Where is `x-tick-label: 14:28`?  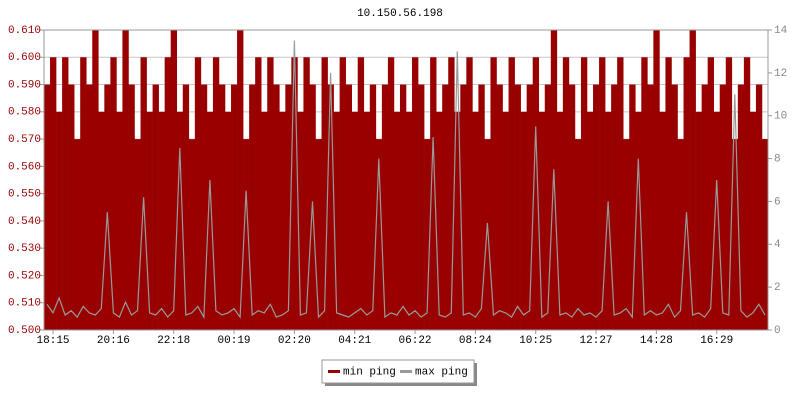
x-tick-label: 14:28 is located at coordinates (656, 341).